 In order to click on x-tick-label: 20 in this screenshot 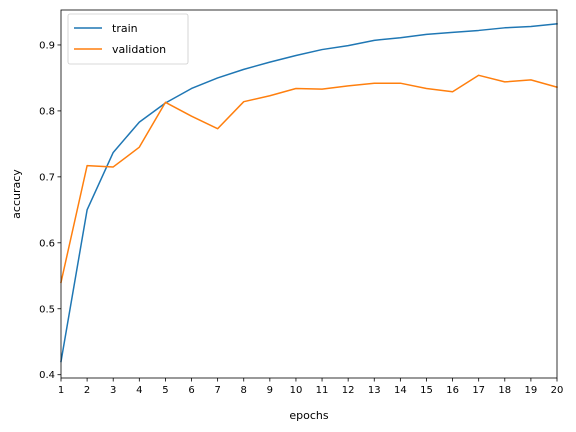, I will do `click(557, 390)`.